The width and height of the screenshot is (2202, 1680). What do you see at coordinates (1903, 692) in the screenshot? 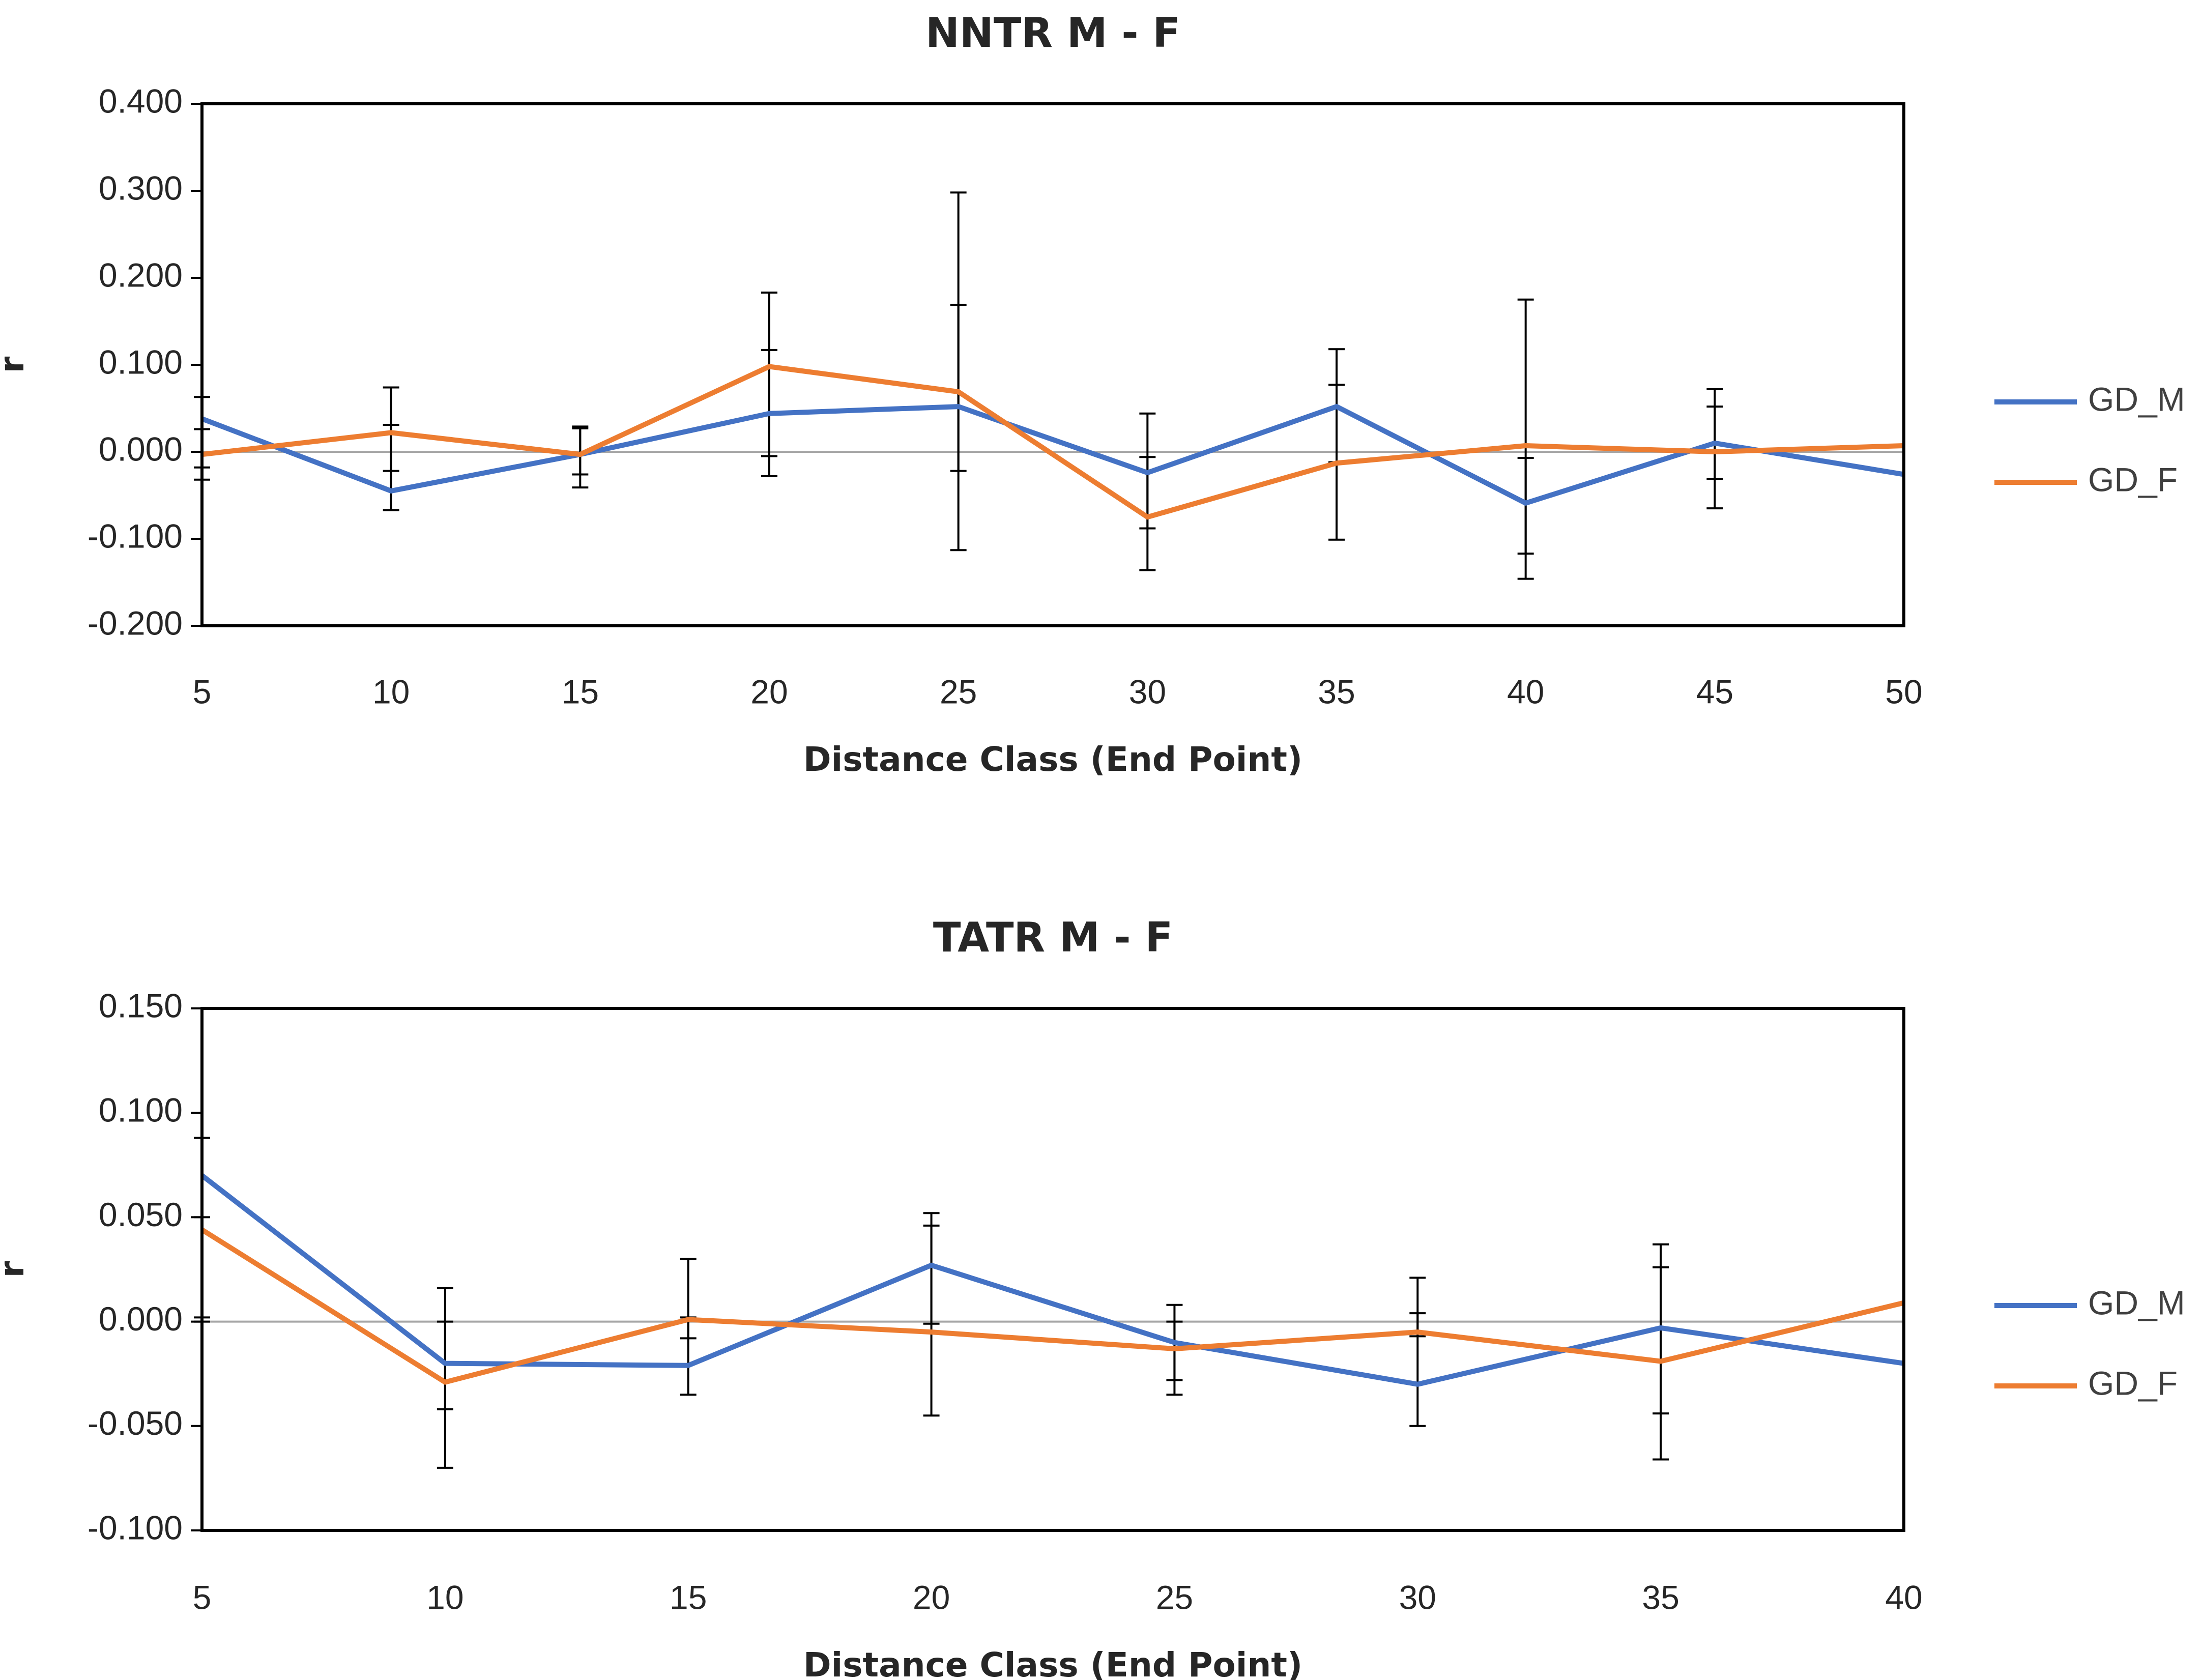
I see `x-tick-label: 50` at bounding box center [1903, 692].